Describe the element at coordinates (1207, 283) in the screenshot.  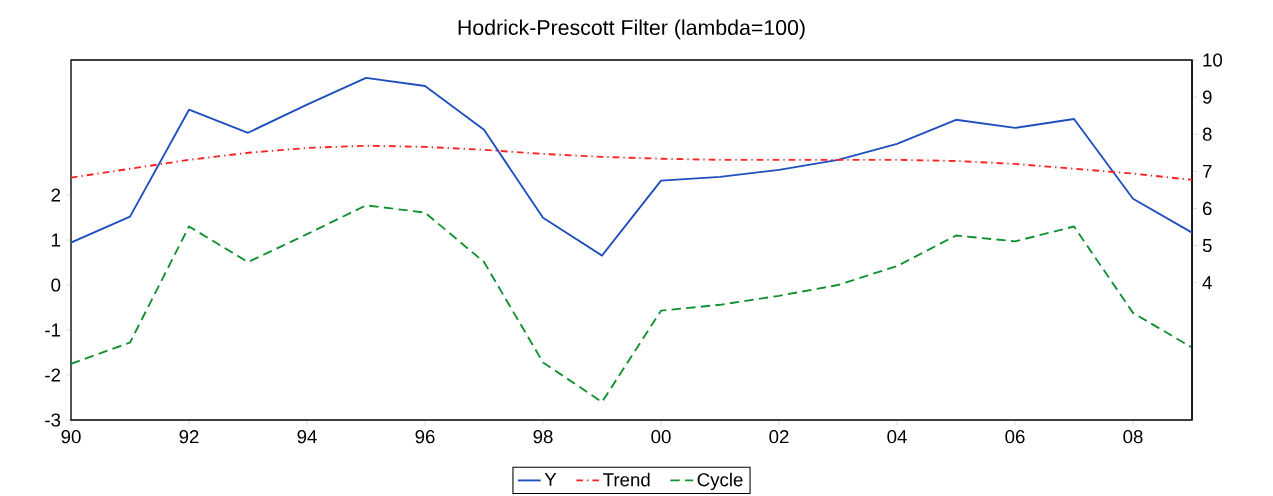
I see `y2-tick-label: 4` at that location.